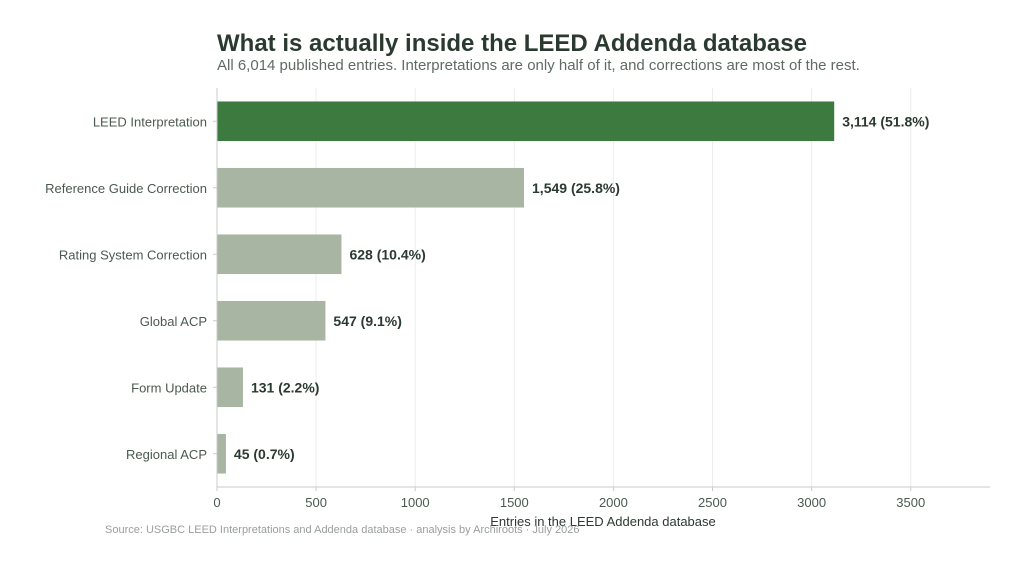 The image size is (1024, 572). Describe the element at coordinates (387, 254) in the screenshot. I see `data-label: 628 (10.4%)` at that location.